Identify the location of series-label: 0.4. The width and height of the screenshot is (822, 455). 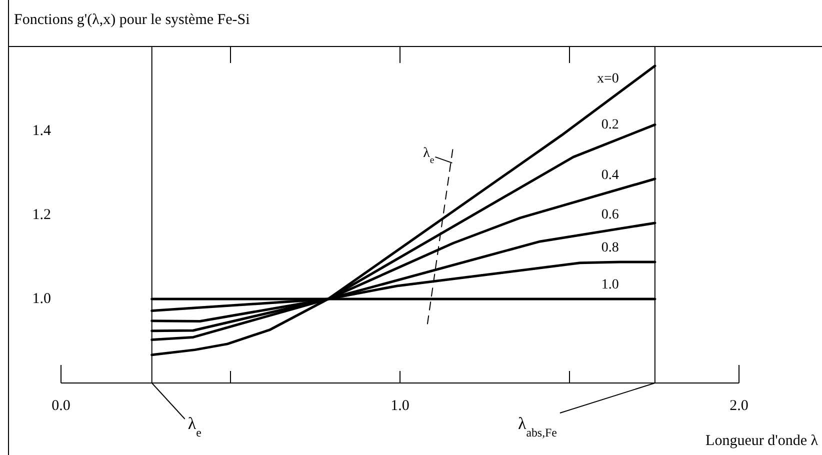
(610, 175).